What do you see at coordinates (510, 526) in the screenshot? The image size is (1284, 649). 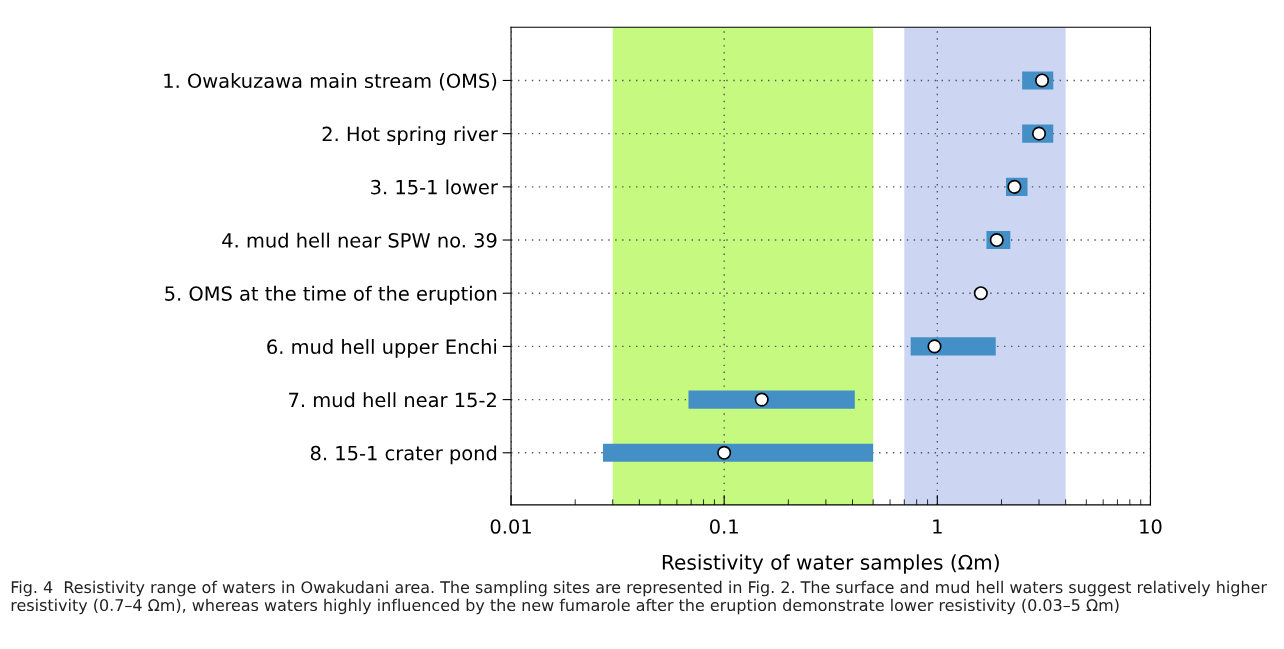 I see `x-tick-label: 0.01` at bounding box center [510, 526].